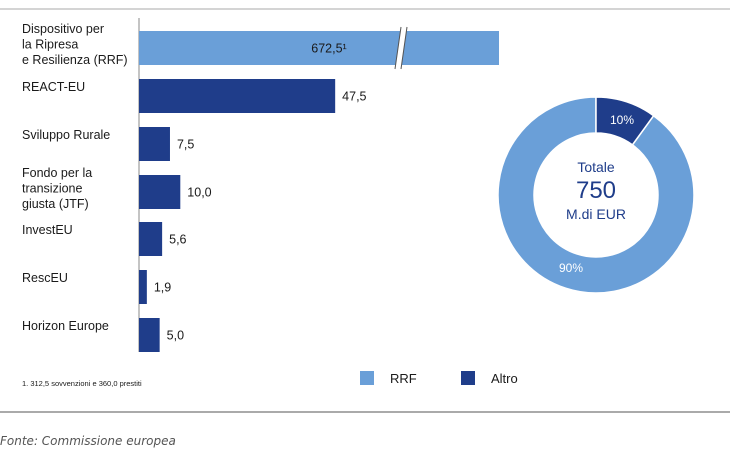 This screenshot has height=451, width=730. I want to click on footnote: 1. 312,5 sovvenzioni e 360,0 prestiti, so click(82, 383).